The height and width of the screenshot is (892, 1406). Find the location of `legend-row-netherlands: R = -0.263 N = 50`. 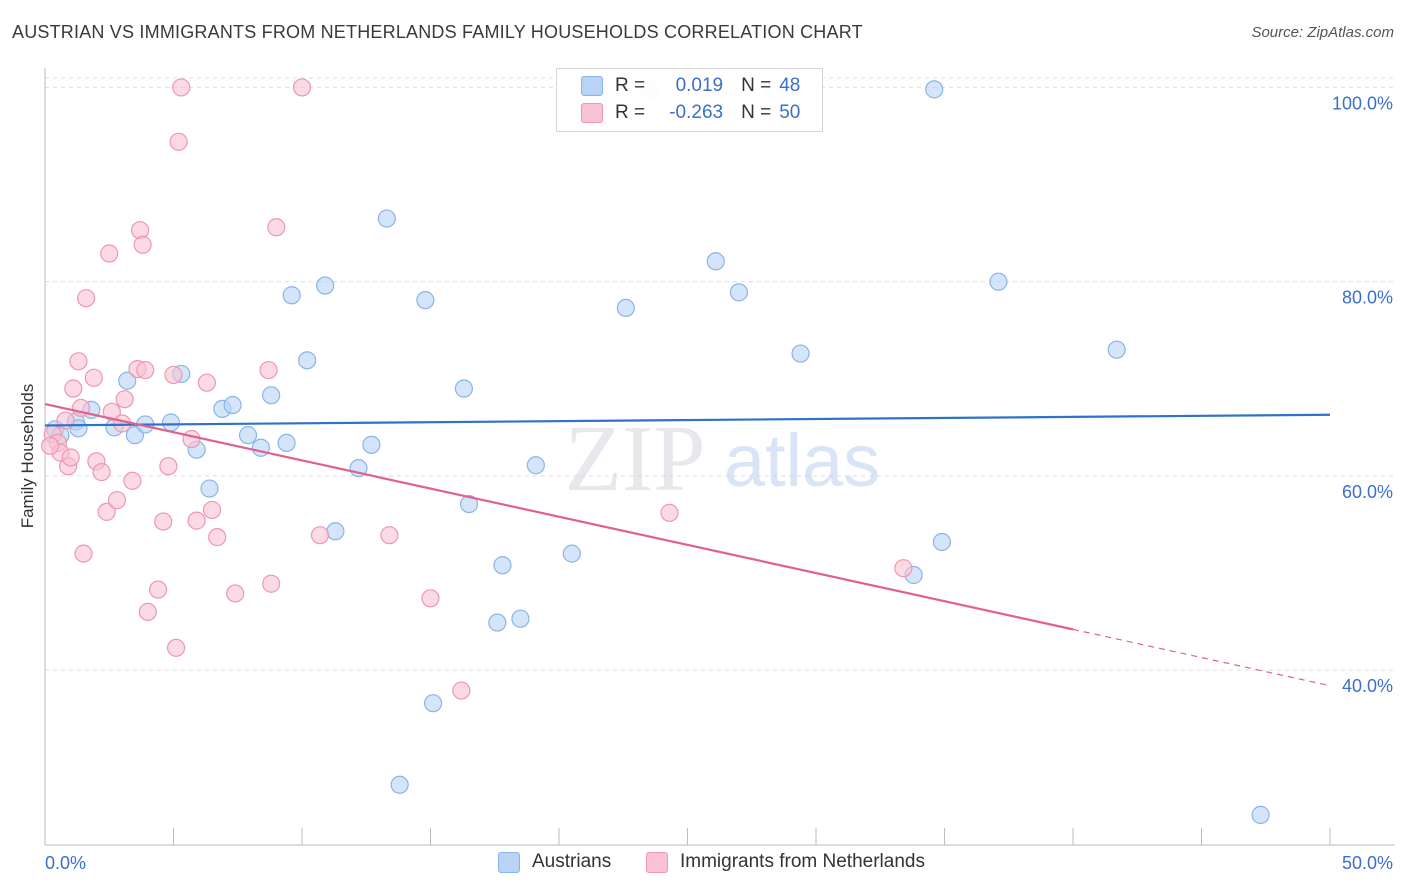

legend-row-netherlands: R = -0.263 N = 50 is located at coordinates (690, 113).